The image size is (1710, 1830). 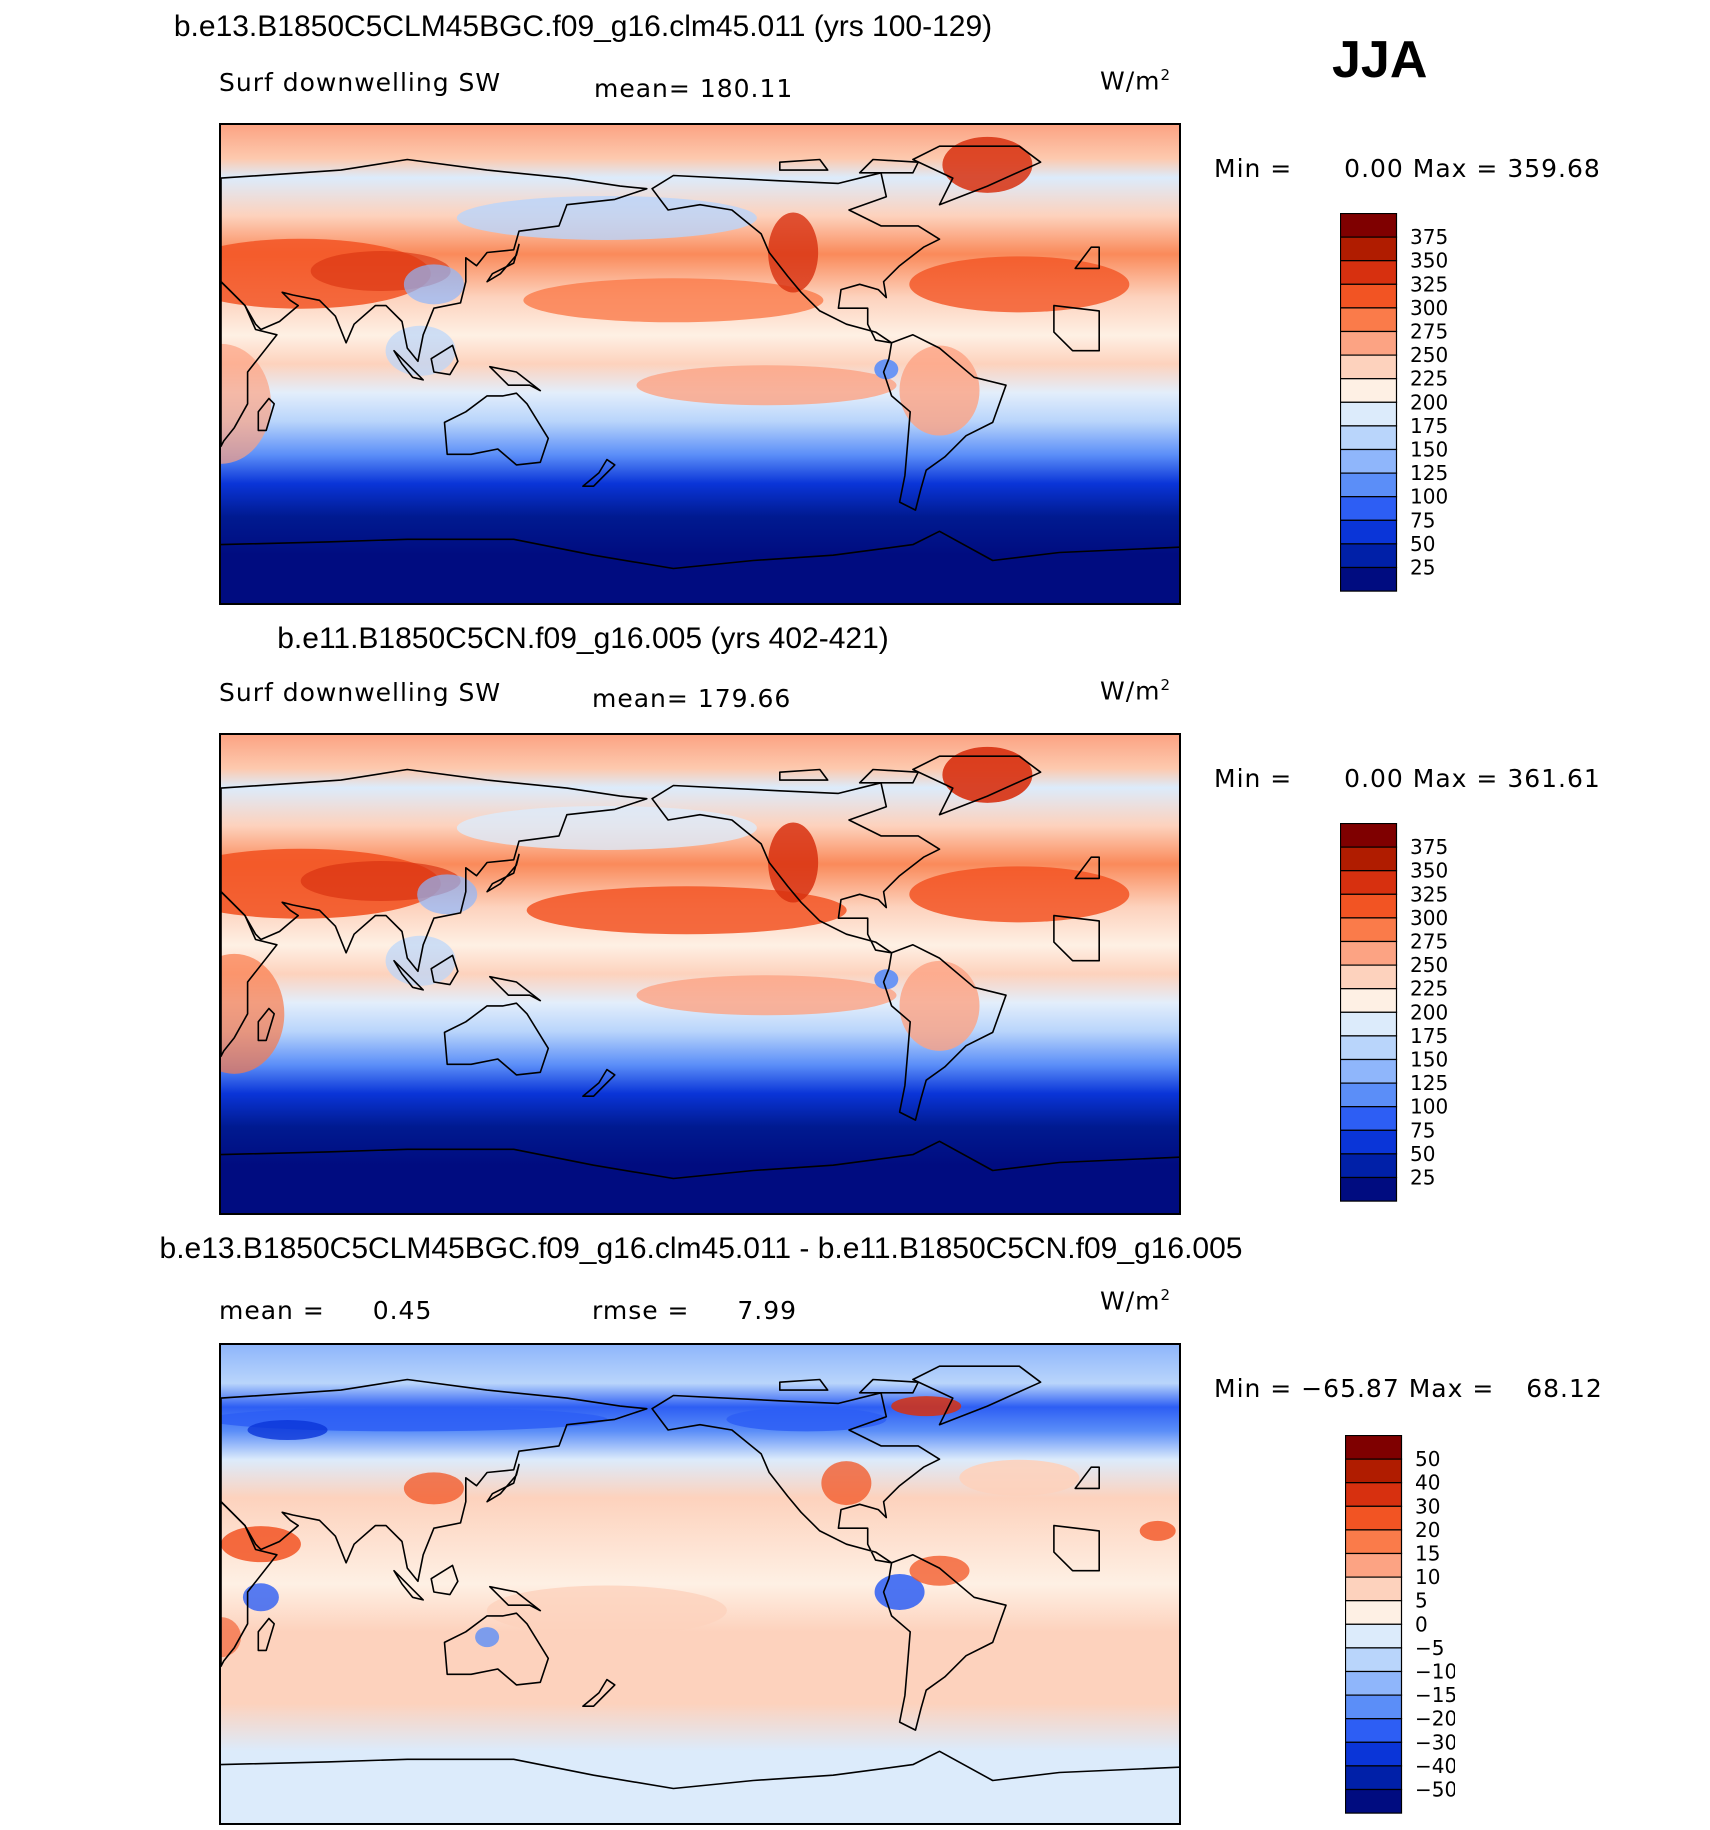 I want to click on colorbar-tick-label: 0, so click(x=1421, y=1624).